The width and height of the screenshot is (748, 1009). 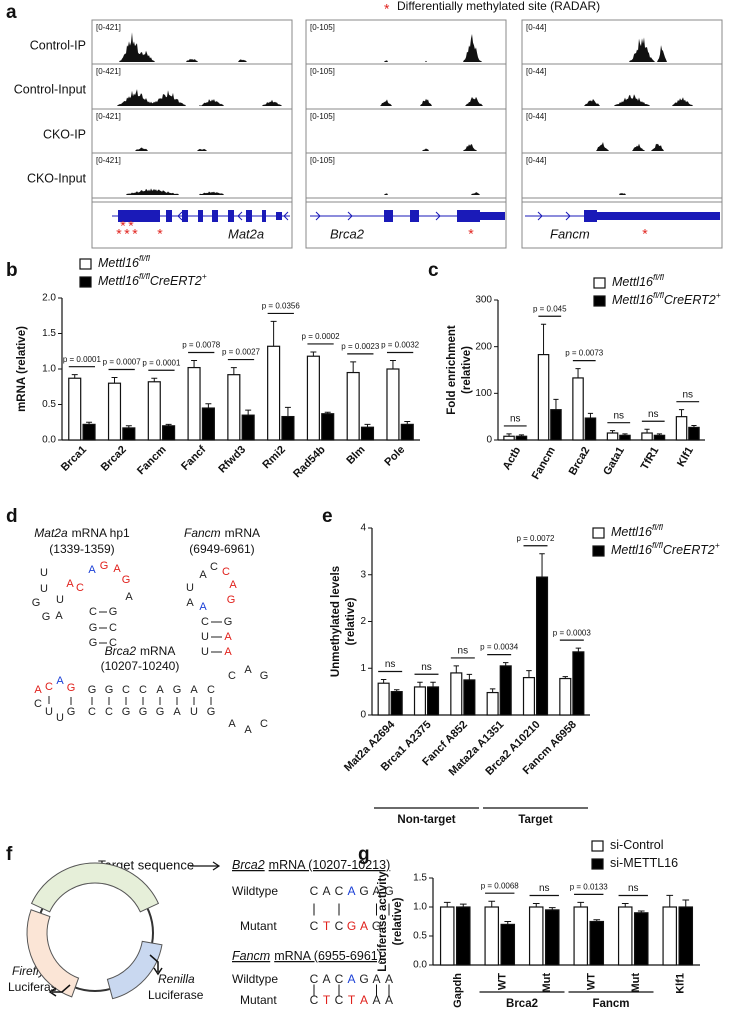 What do you see at coordinates (536, 116) in the screenshot?
I see `range-label: [0-44]` at bounding box center [536, 116].